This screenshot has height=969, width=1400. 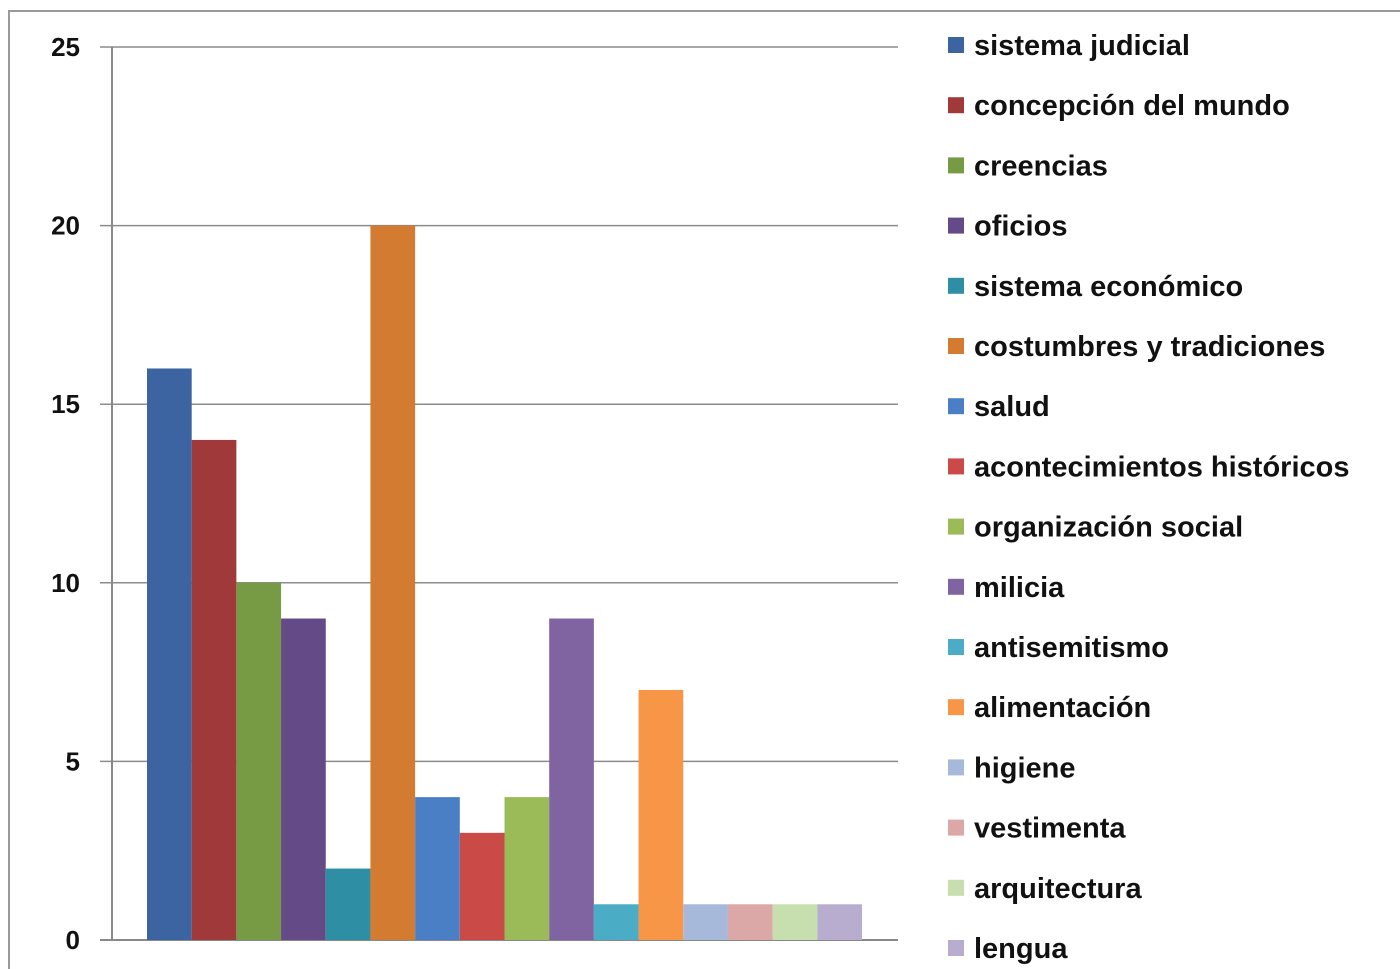 What do you see at coordinates (1062, 708) in the screenshot?
I see `legend-label: alimentación` at bounding box center [1062, 708].